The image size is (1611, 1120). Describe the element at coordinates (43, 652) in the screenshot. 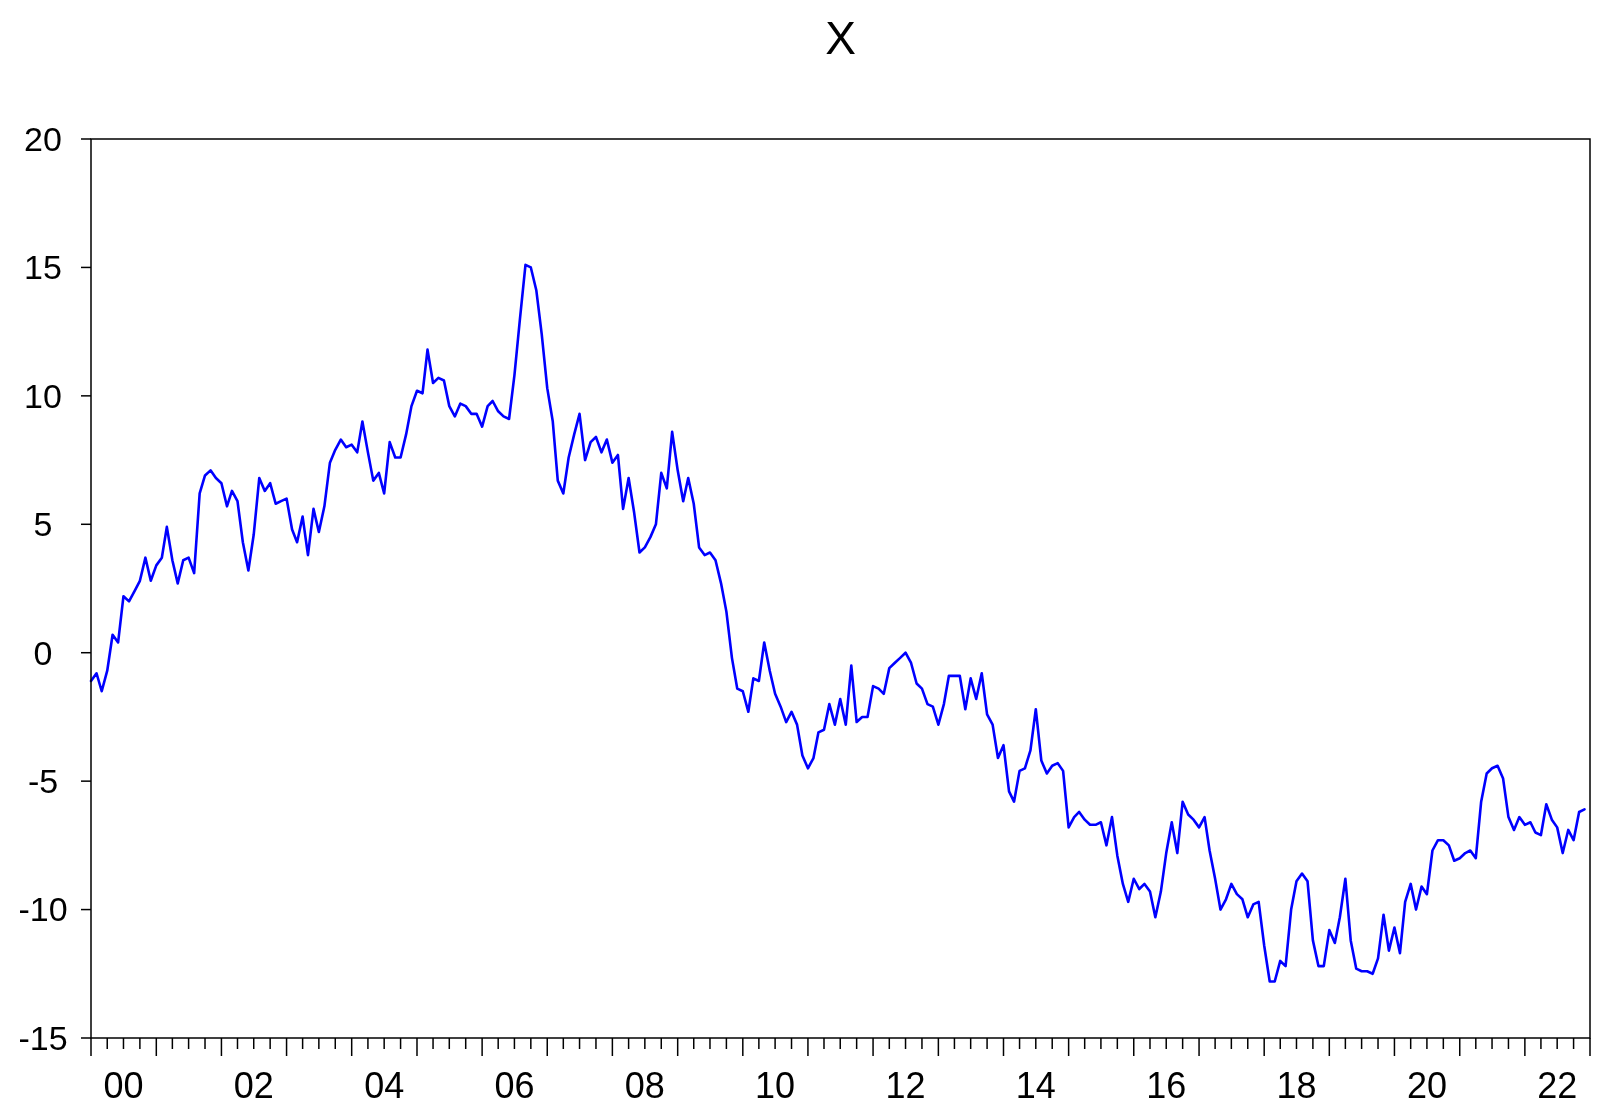

I see `y-tick-label: 0` at that location.